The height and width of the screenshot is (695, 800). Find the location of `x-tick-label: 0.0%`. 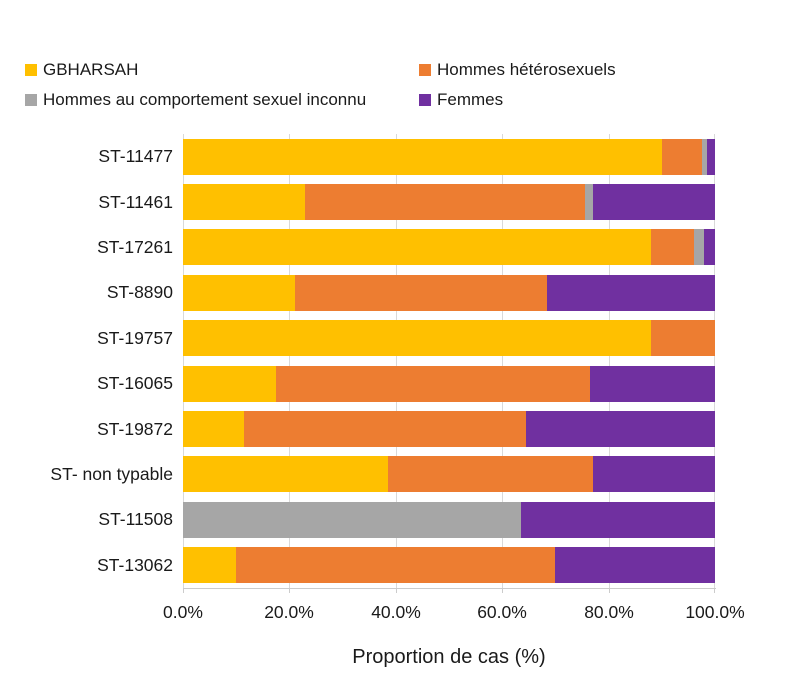

x-tick-label: 0.0% is located at coordinates (183, 612).